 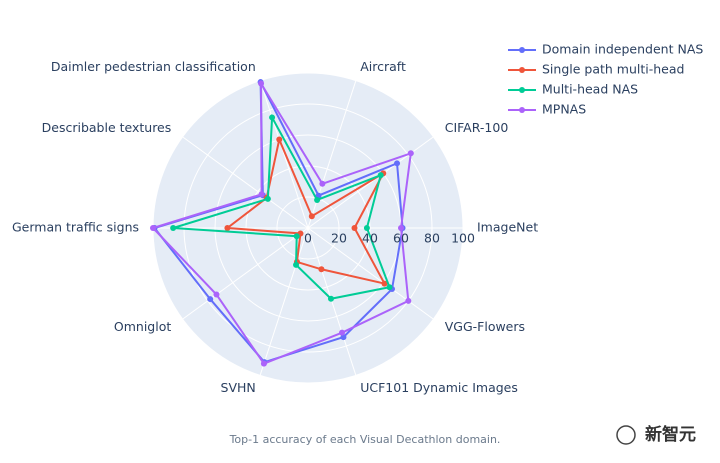 What do you see at coordinates (370, 238) in the screenshot?
I see `radial-tick-label: 40` at bounding box center [370, 238].